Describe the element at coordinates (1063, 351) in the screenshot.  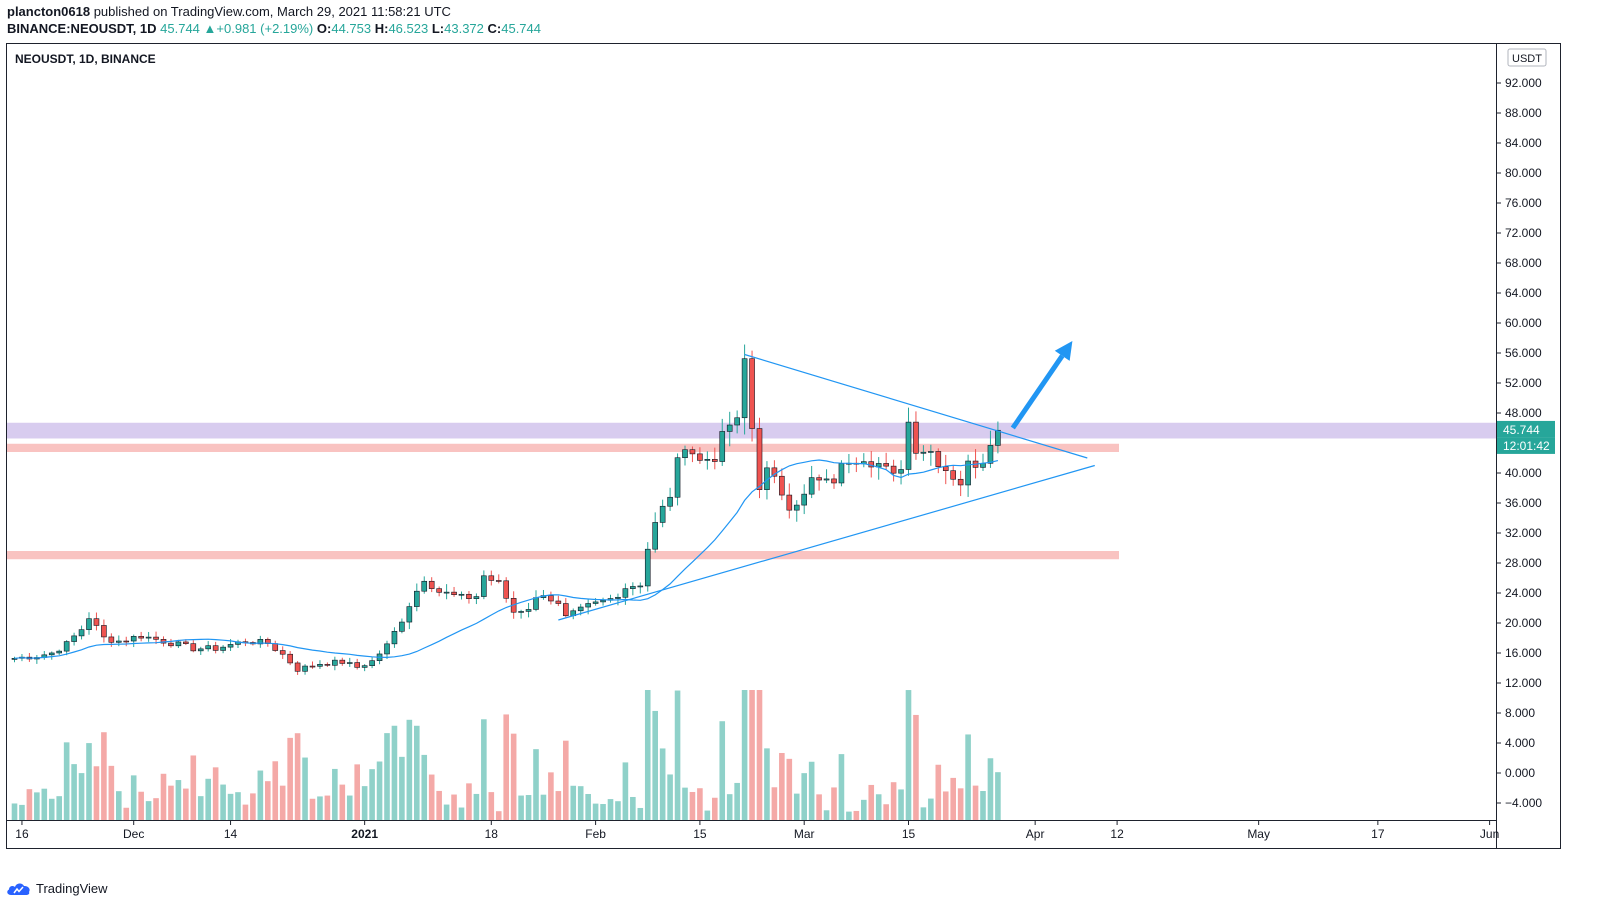
I see `breakout-arrowhead` at that location.